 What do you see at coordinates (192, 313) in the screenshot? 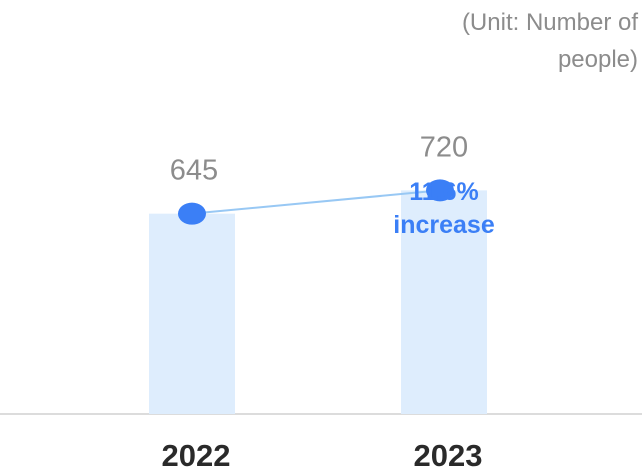
I see `bar-2022` at bounding box center [192, 313].